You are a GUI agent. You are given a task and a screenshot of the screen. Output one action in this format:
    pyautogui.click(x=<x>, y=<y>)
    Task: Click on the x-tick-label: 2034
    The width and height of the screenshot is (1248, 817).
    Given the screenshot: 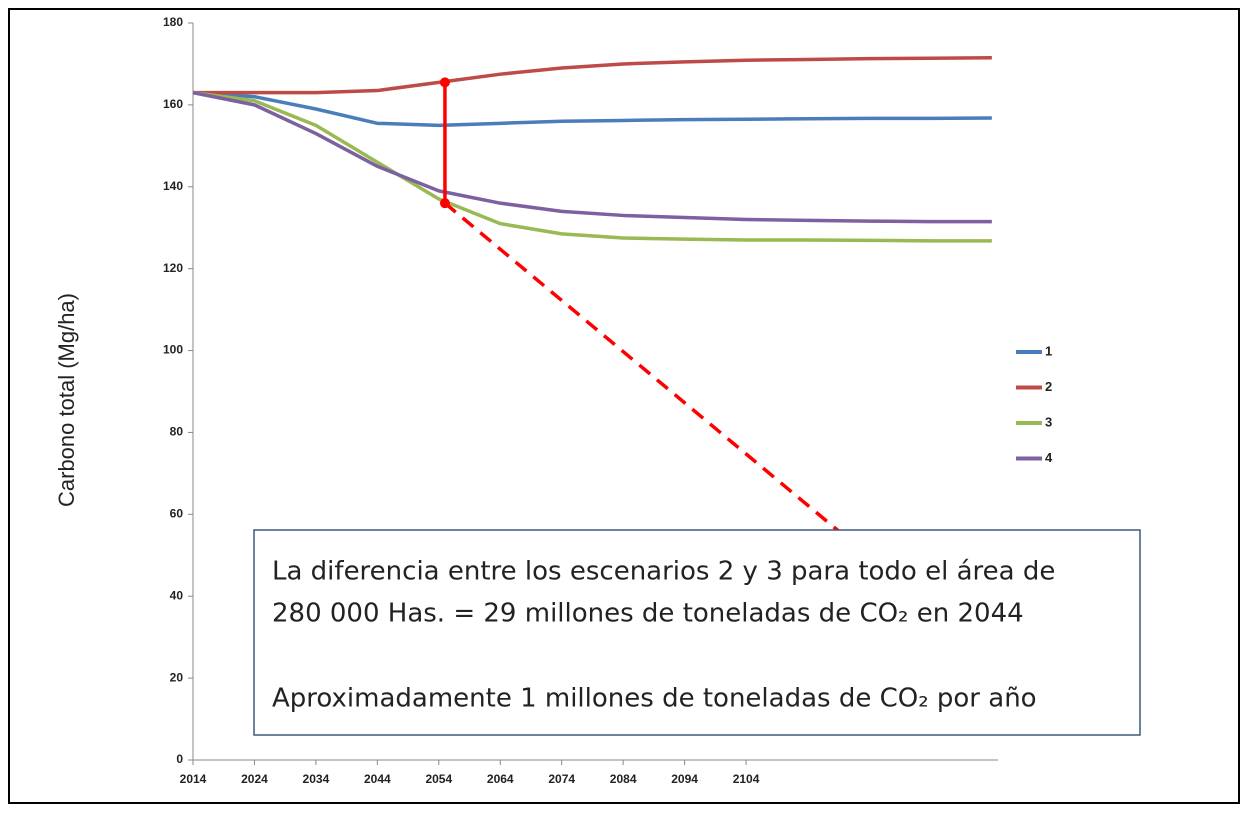 What is the action you would take?
    pyautogui.click(x=316, y=779)
    